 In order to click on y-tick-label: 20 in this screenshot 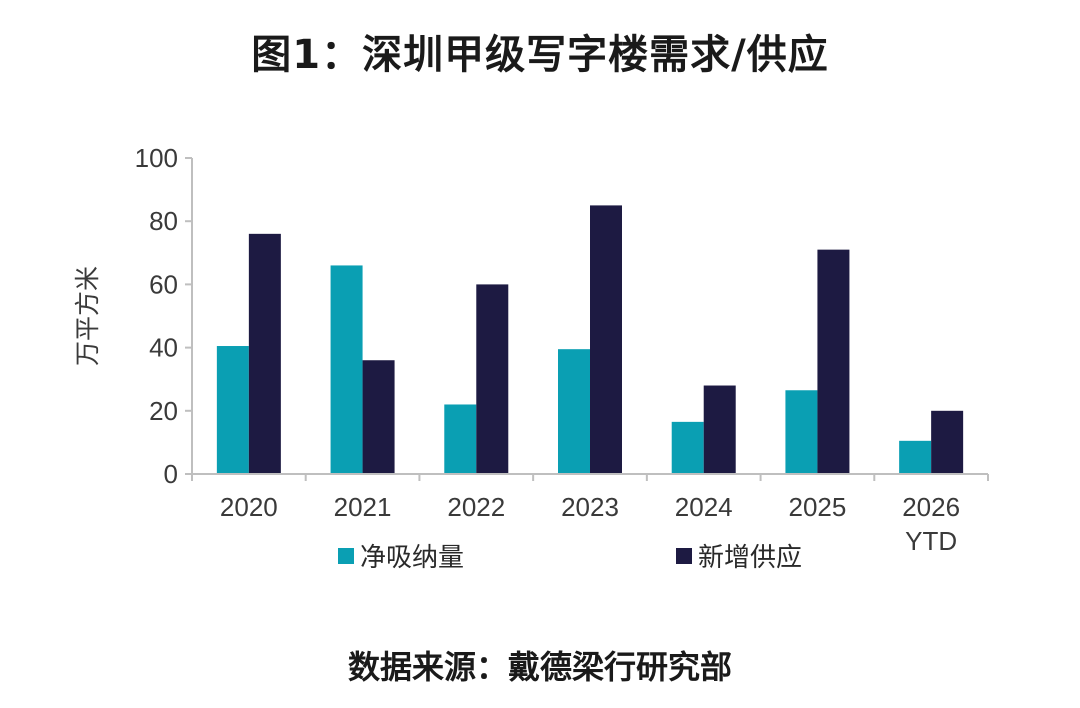, I will do `click(163, 411)`.